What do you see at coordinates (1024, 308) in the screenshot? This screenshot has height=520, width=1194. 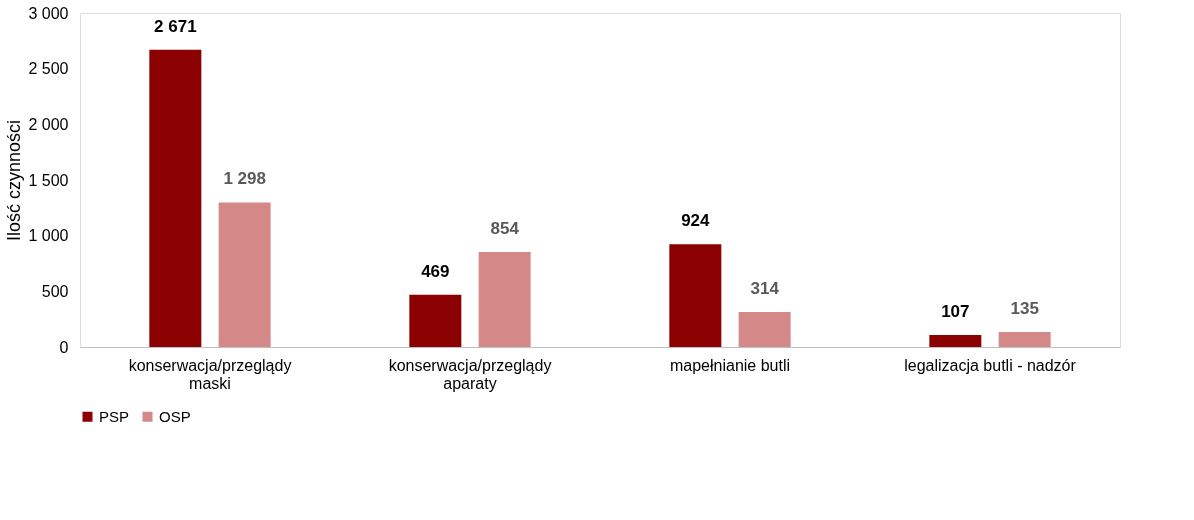 I see `data-label: 135` at bounding box center [1024, 308].